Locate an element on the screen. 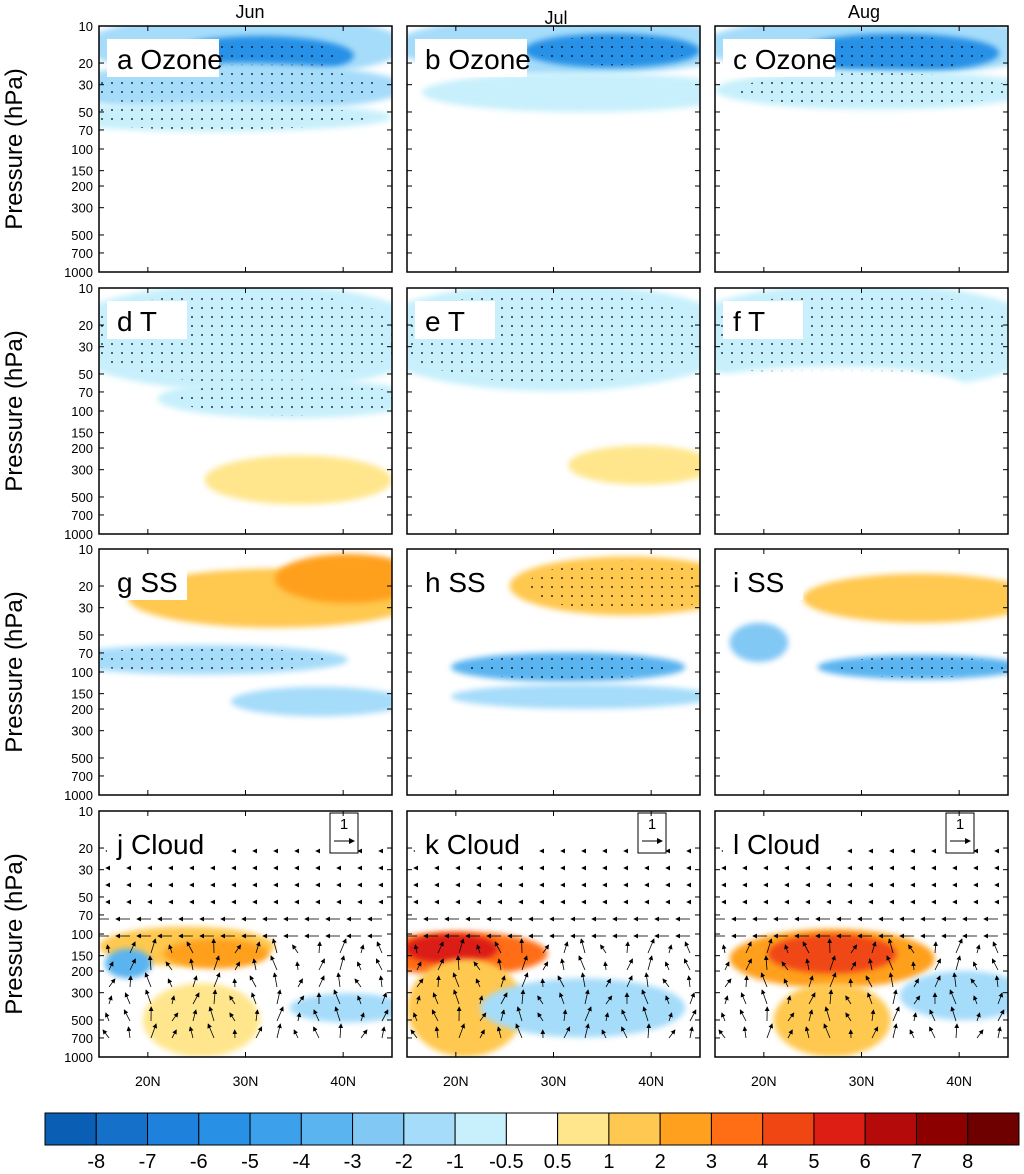 The width and height of the screenshot is (1024, 1174). y-tick-label: 700 is located at coordinates (82, 253).